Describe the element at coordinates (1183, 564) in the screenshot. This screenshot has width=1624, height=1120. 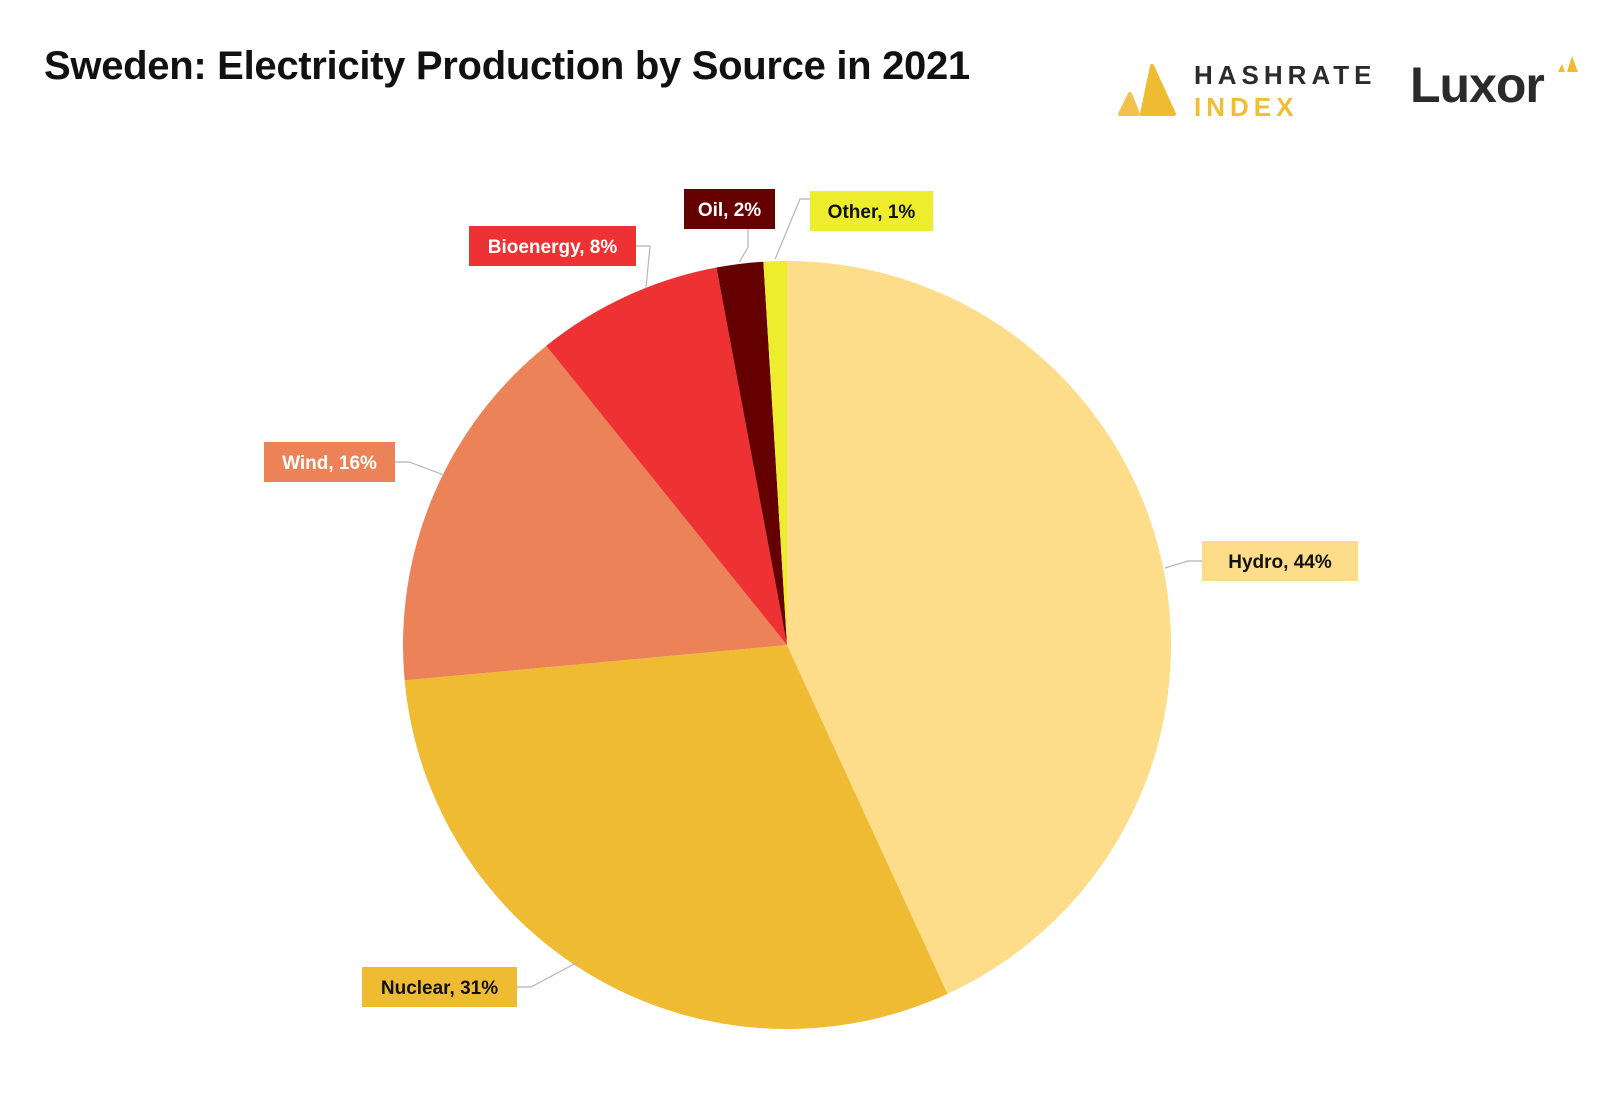
I see `leader-line-hydro` at that location.